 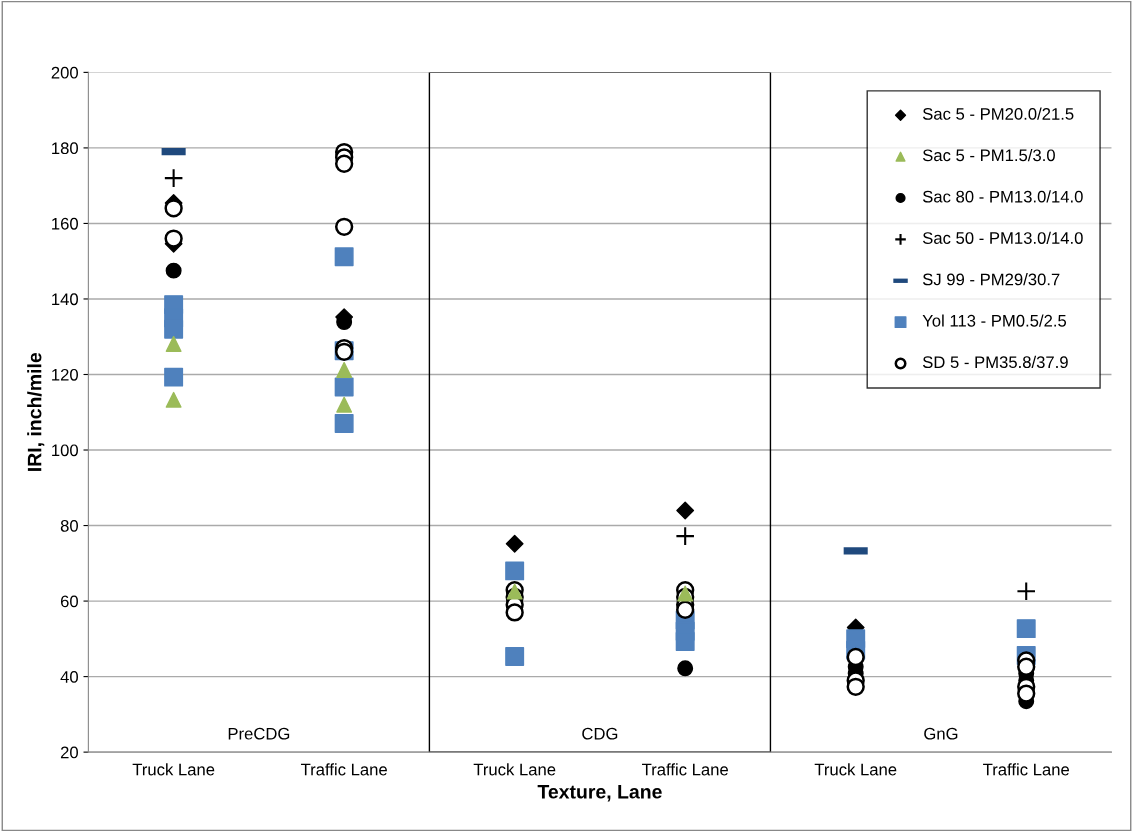 What do you see at coordinates (600, 733) in the screenshot?
I see `annotation: CDG` at bounding box center [600, 733].